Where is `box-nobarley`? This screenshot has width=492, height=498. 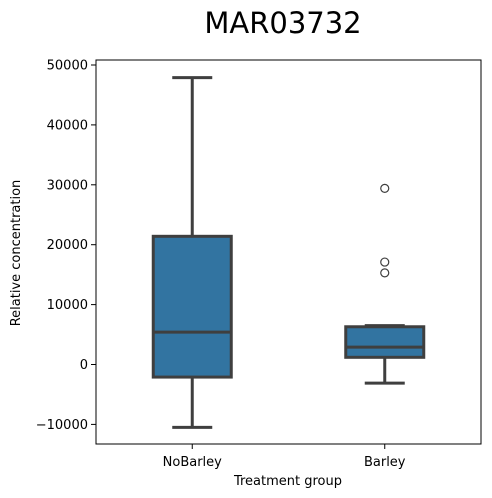 box-nobarley is located at coordinates (192, 252).